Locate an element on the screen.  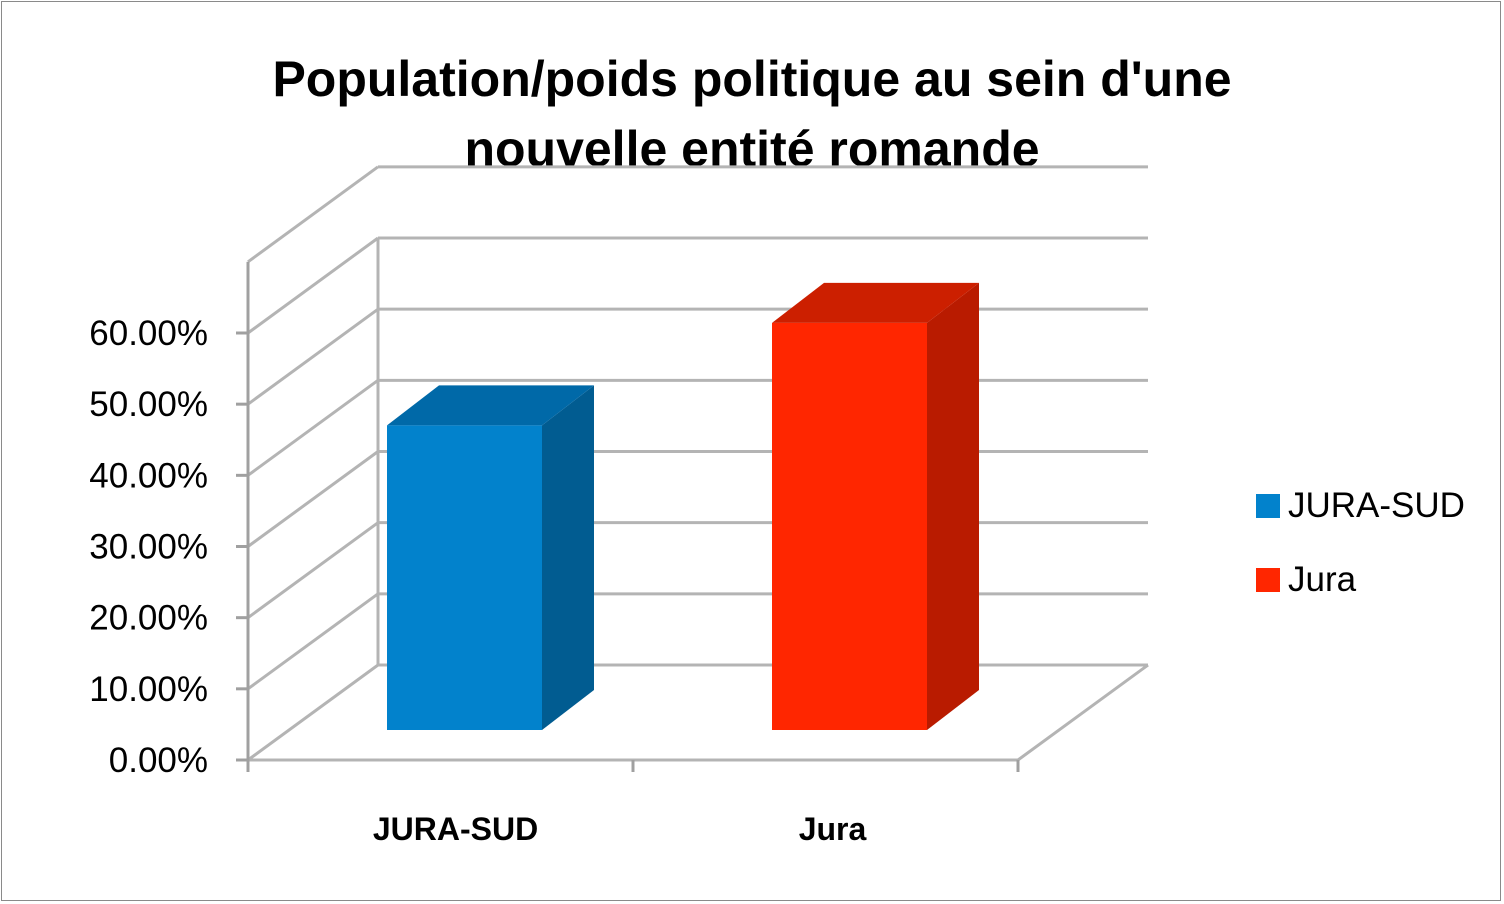
y-tick-label: 50.00% is located at coordinates (148, 404).